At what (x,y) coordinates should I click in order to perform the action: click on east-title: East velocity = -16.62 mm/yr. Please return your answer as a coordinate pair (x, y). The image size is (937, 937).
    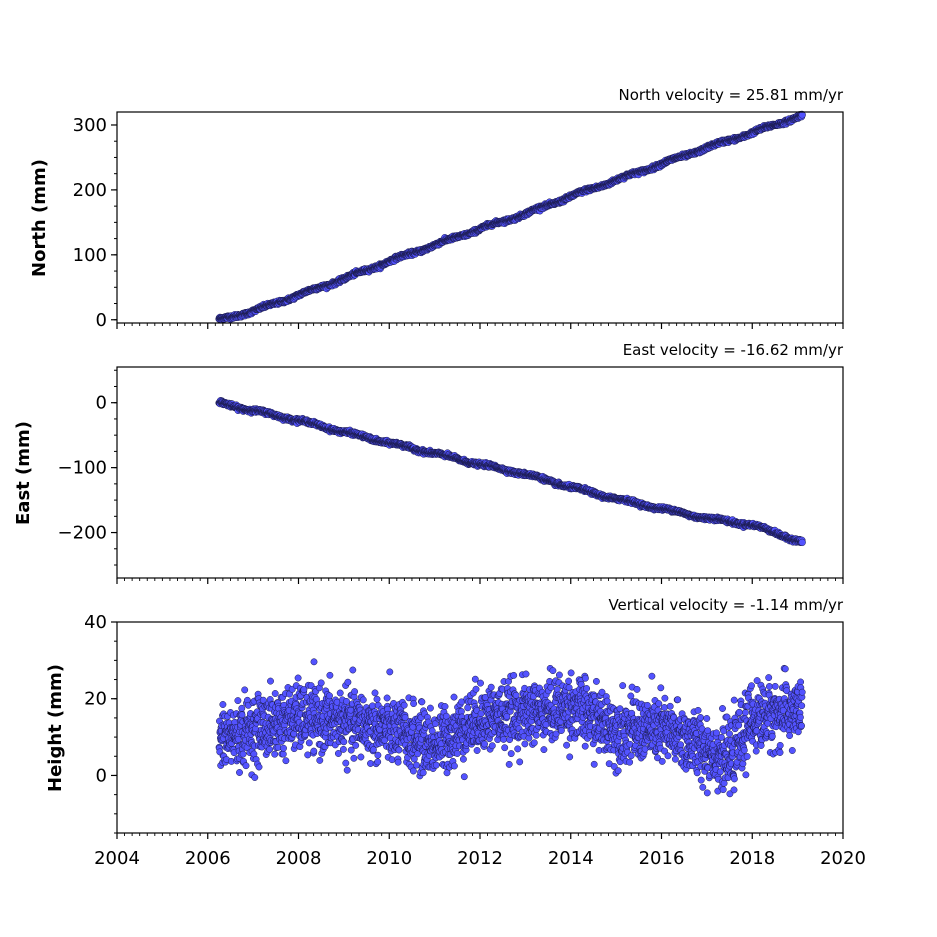
    Looking at the image, I should click on (733, 350).